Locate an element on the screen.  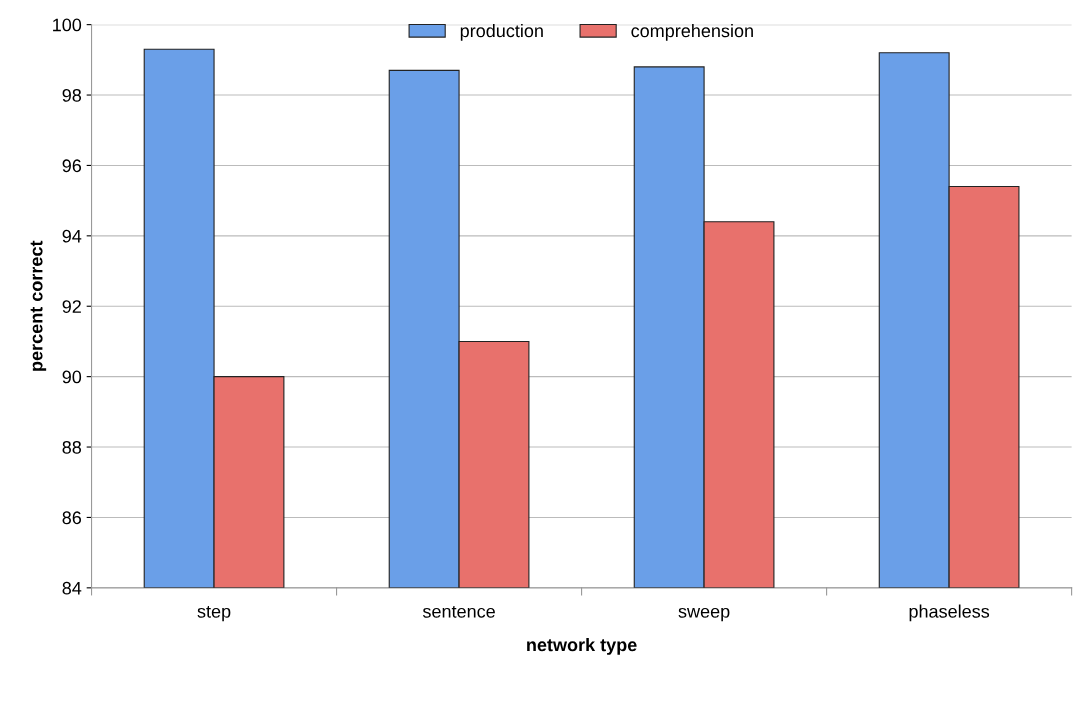
y-axis-title: percent correct is located at coordinates (38, 305).